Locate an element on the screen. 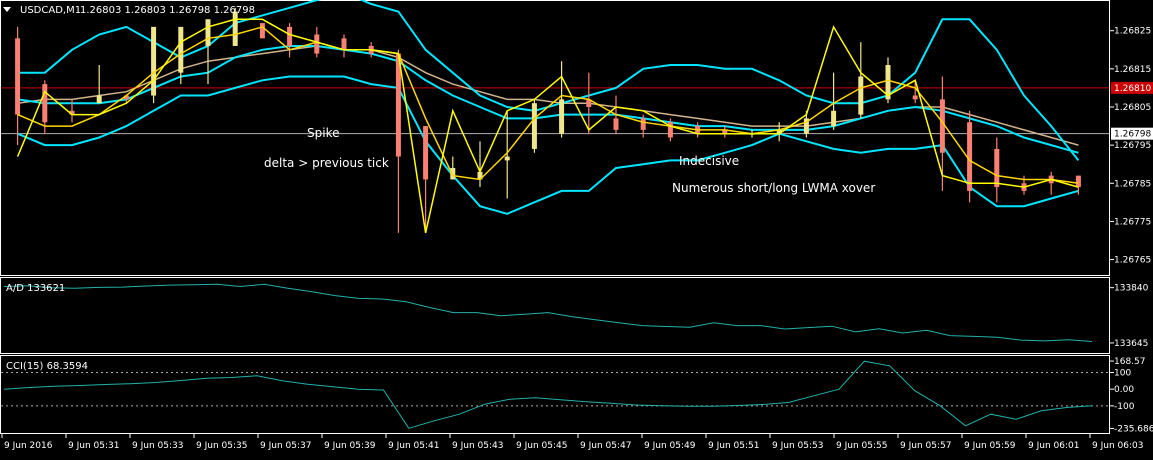  cci-tick-label: -235.6865 is located at coordinates (1133, 429).